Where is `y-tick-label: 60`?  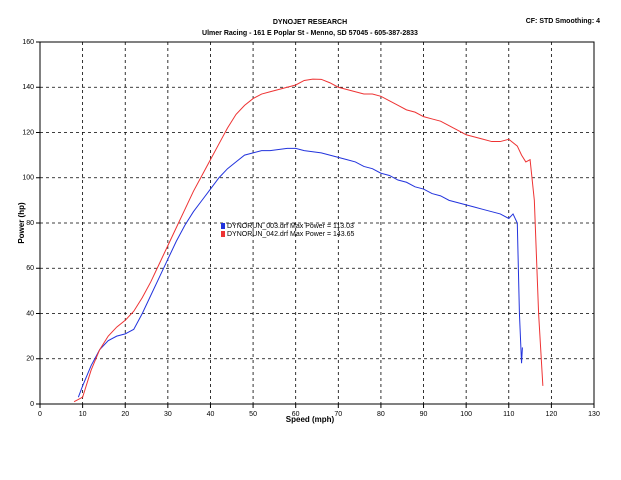
y-tick-label: 60 is located at coordinates (30, 268).